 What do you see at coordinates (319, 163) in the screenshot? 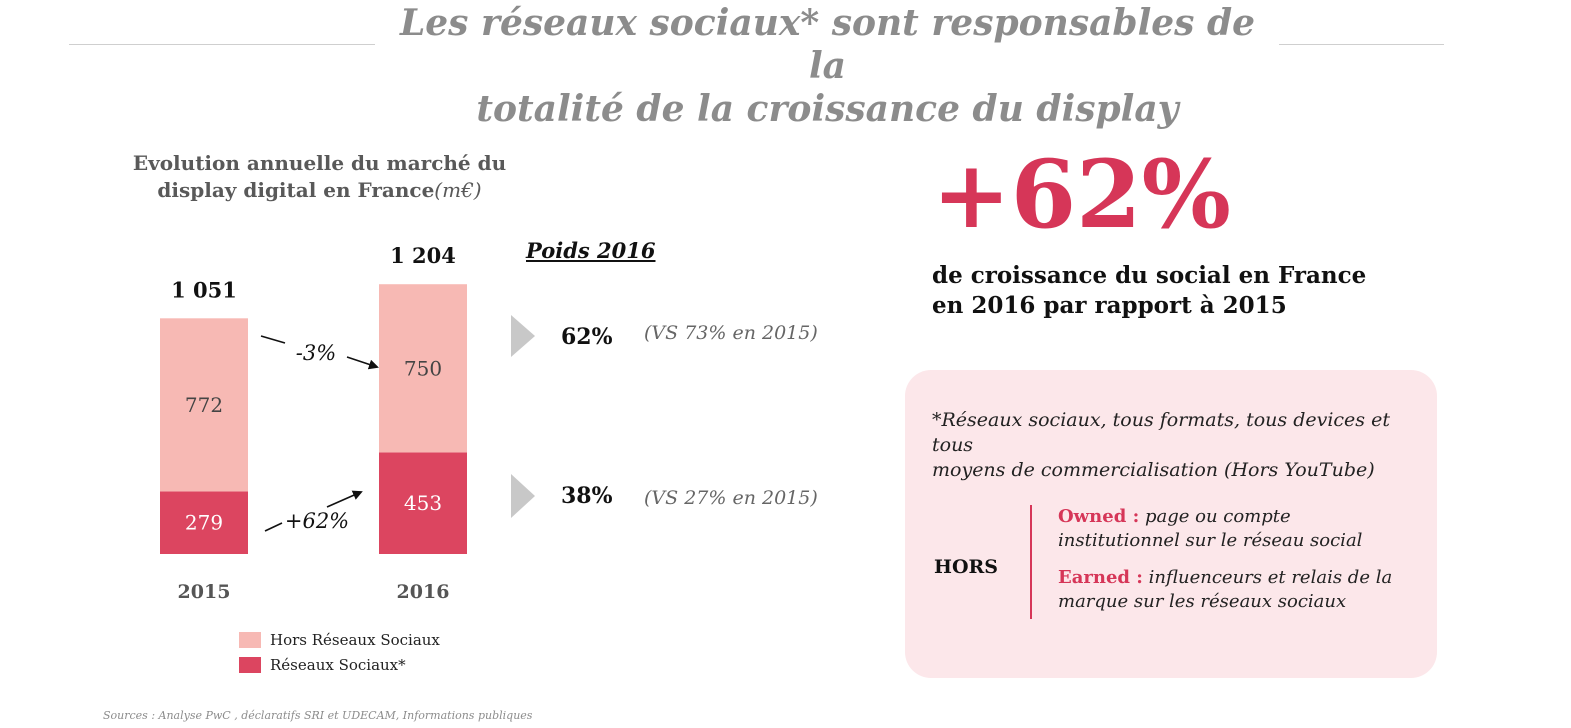
I see `chart-title-line1: Evolution annuelle du marché du` at bounding box center [319, 163].